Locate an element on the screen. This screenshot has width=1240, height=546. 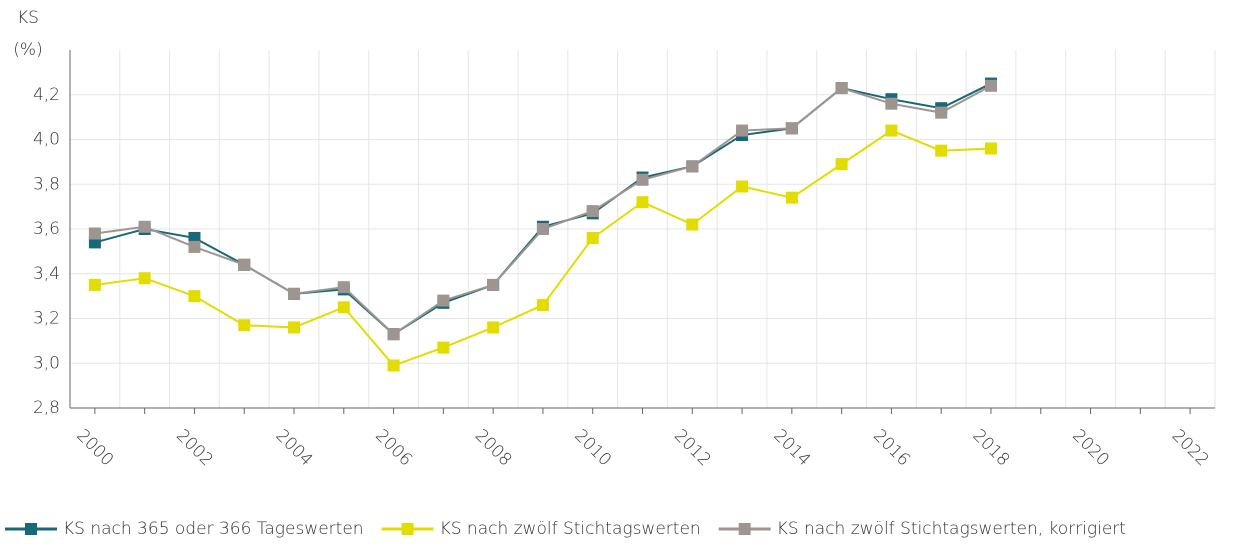
y-tick-label: 3,2 is located at coordinates (46, 319).